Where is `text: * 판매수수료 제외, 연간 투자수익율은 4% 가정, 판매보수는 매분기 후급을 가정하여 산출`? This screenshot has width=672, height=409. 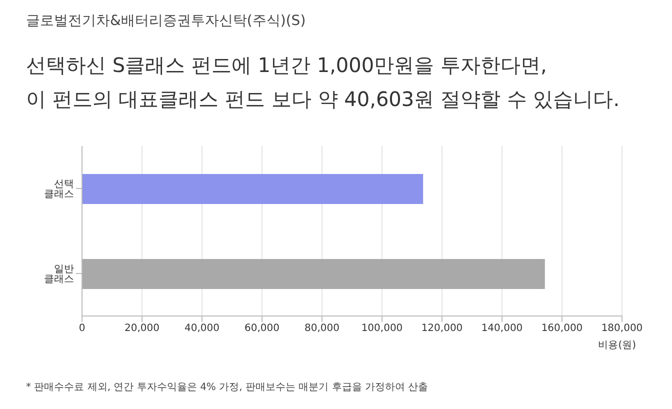
text: * 판매수수료 제외, 연간 투자수익율은 4% 가정, 판매보수는 매분기 후급을 가정하여 산출 is located at coordinates (227, 387).